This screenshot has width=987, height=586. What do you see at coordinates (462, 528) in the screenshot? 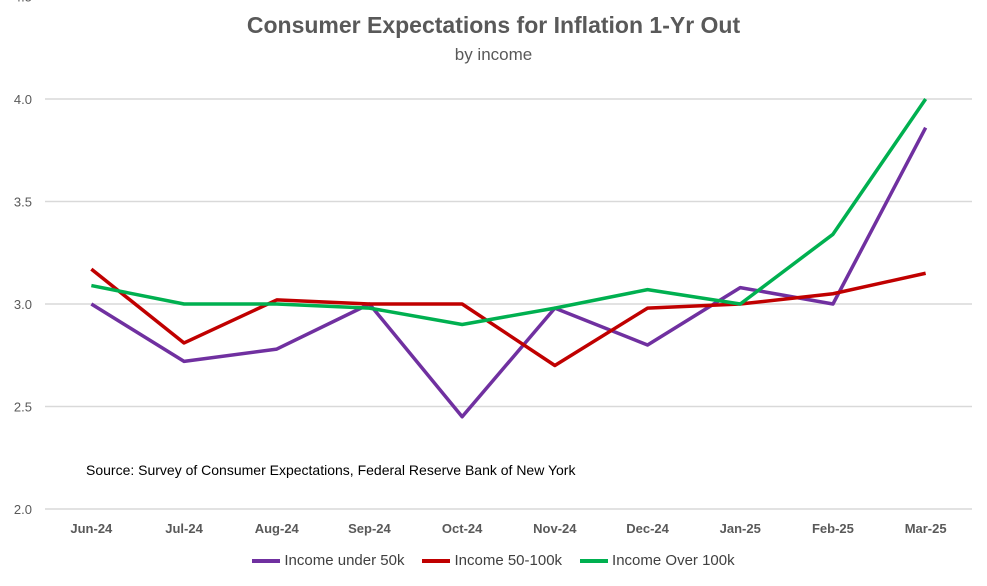
I see `x-tick-label: Oct-24` at bounding box center [462, 528].